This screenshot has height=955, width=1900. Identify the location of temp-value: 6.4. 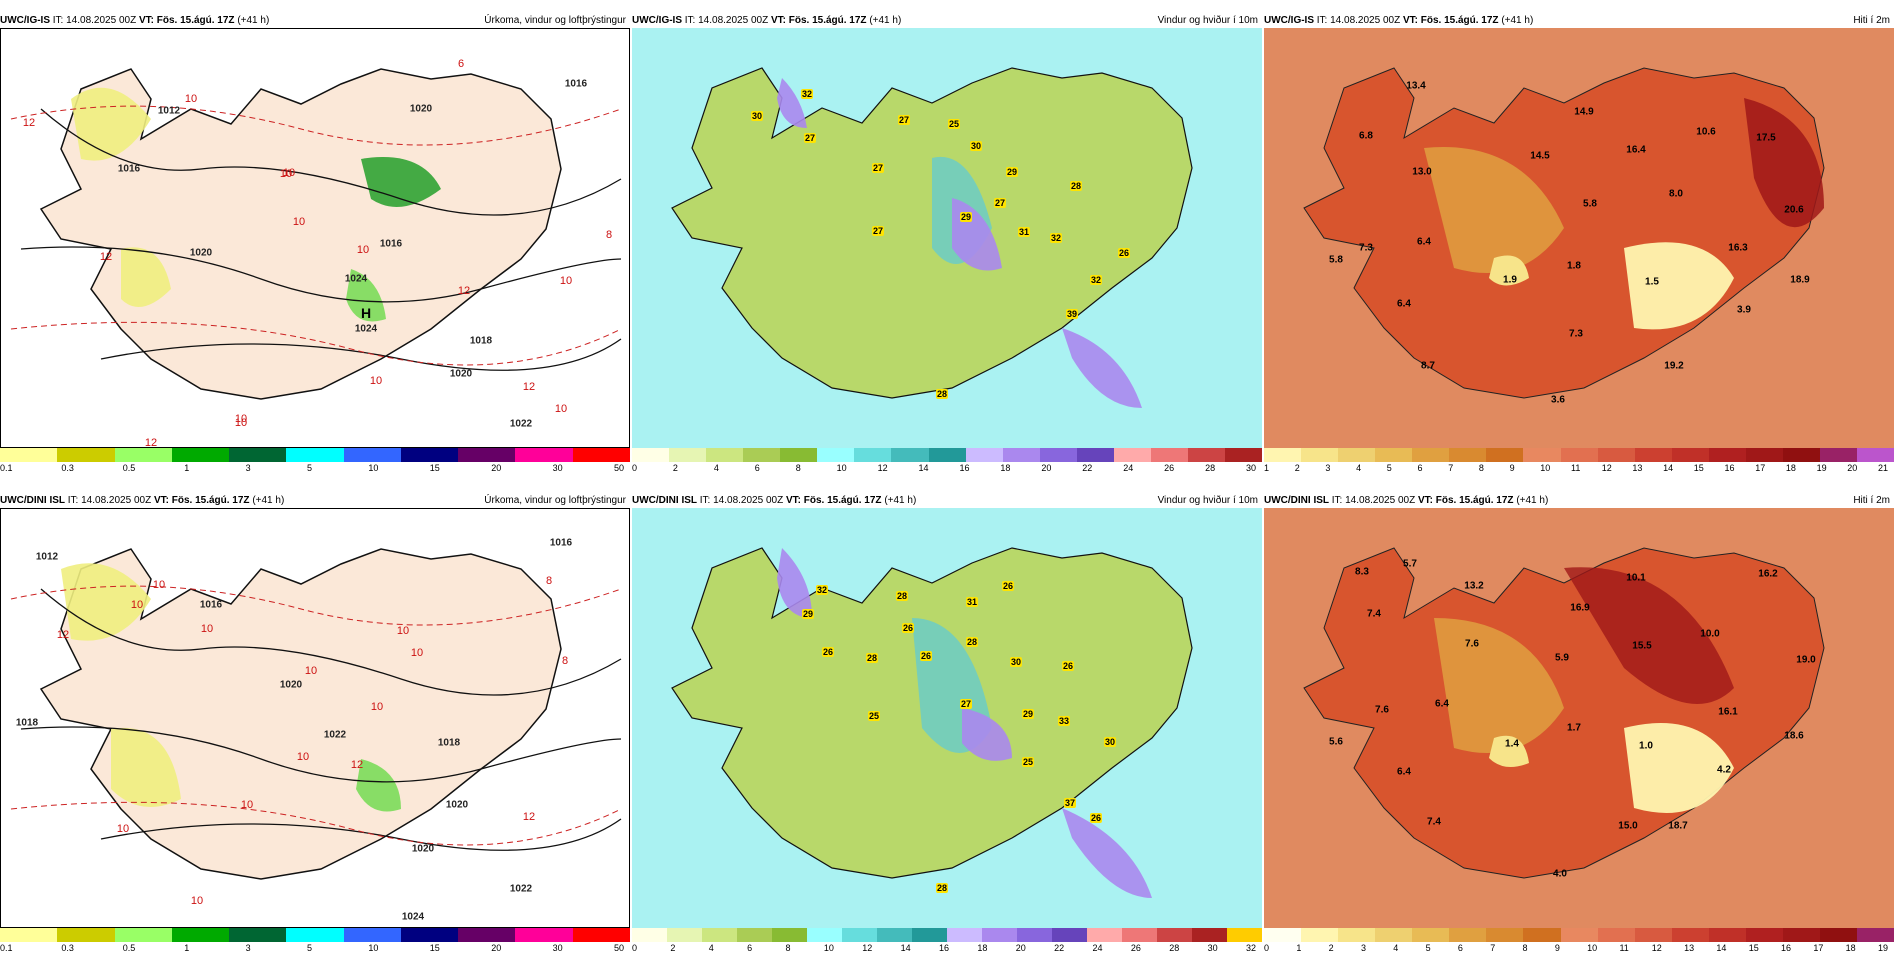
(1404, 304).